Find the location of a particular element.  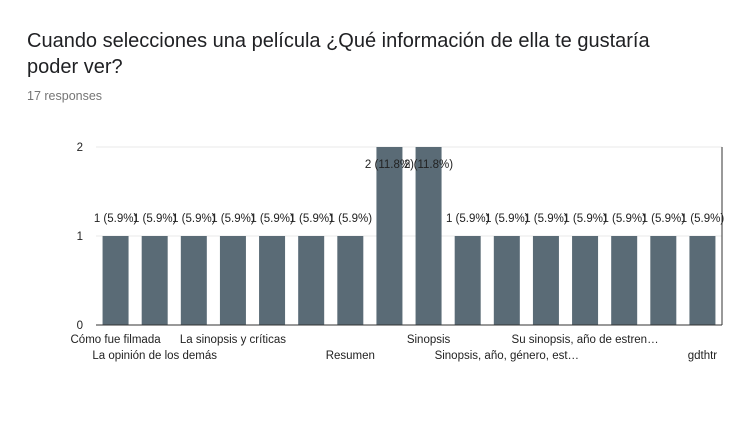

y-tick-label: 1 is located at coordinates (80, 237).